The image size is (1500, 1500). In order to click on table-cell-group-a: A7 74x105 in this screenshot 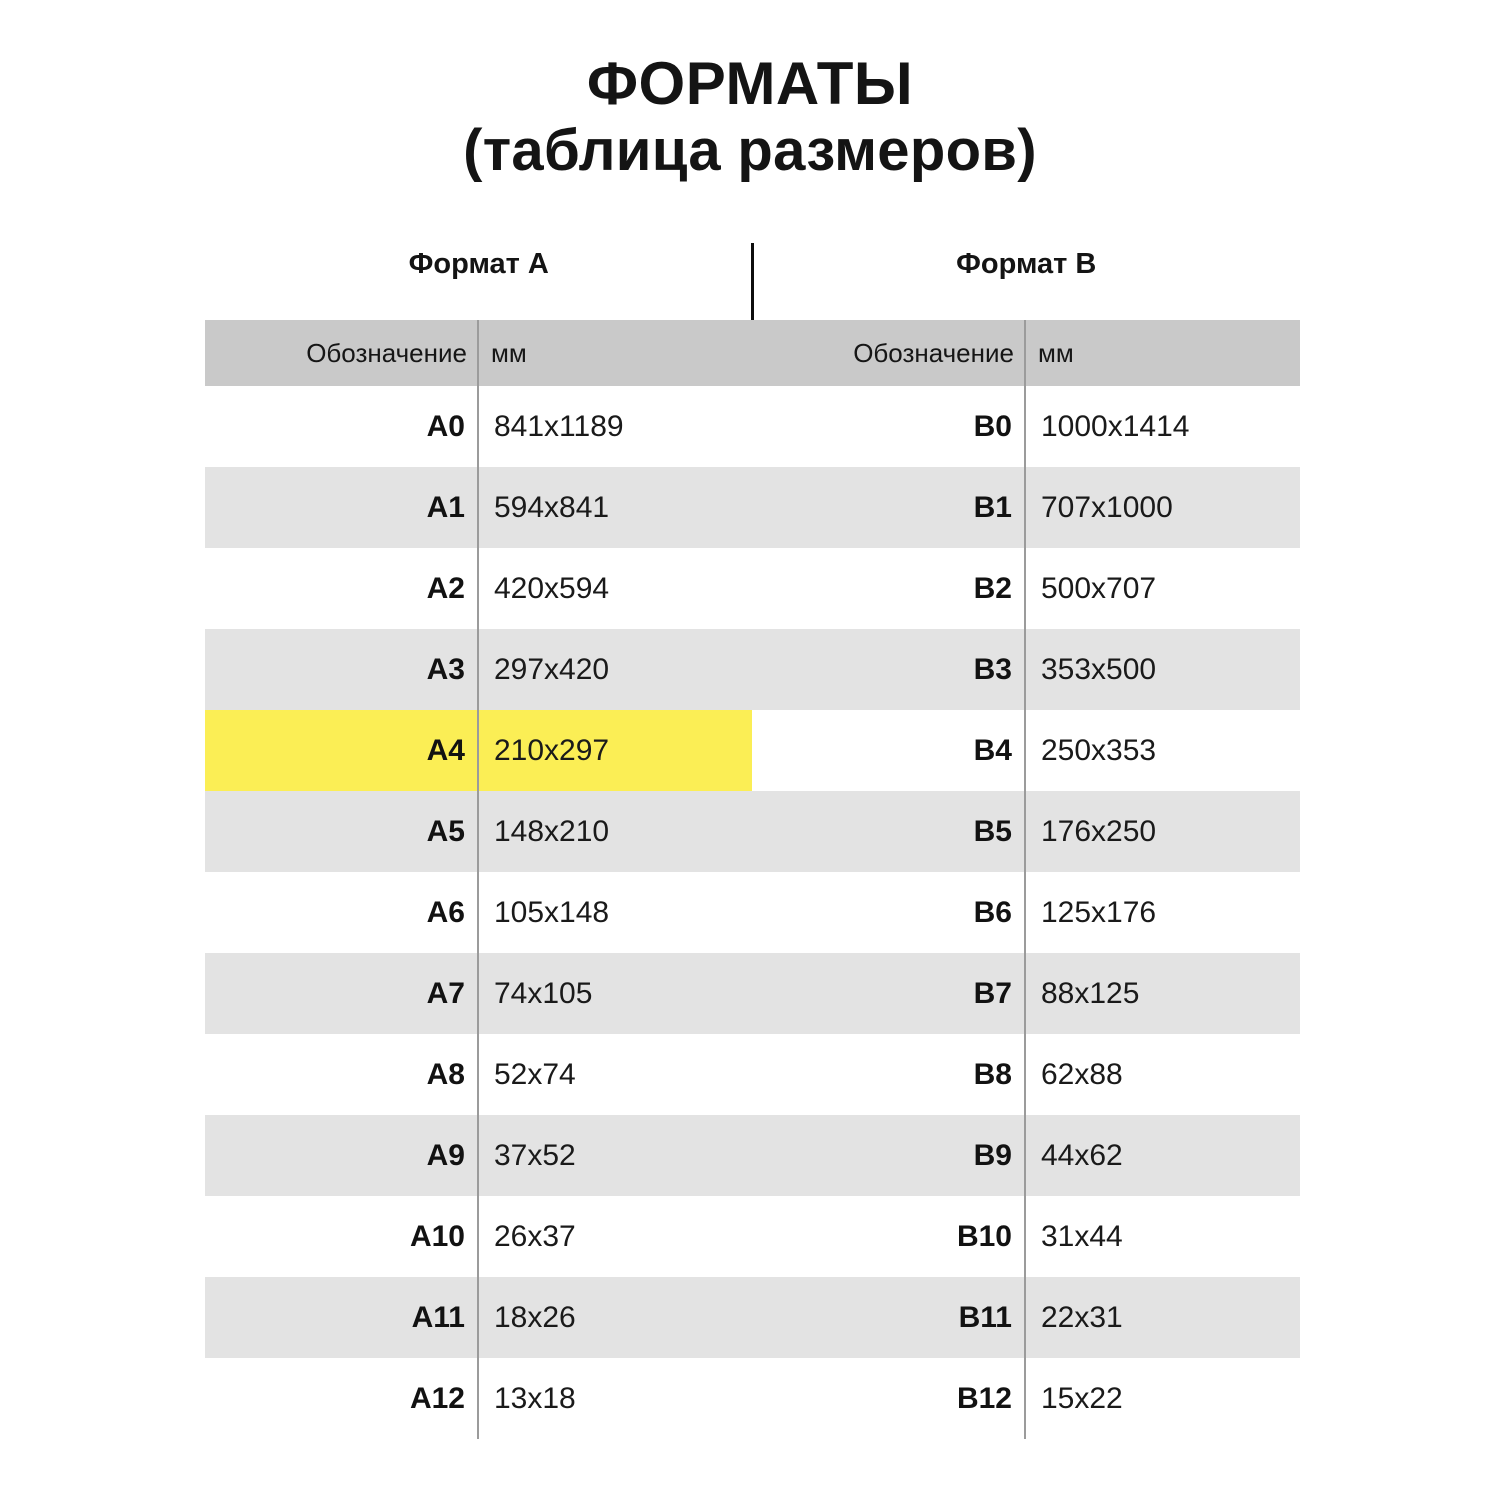, I will do `click(478, 993)`.